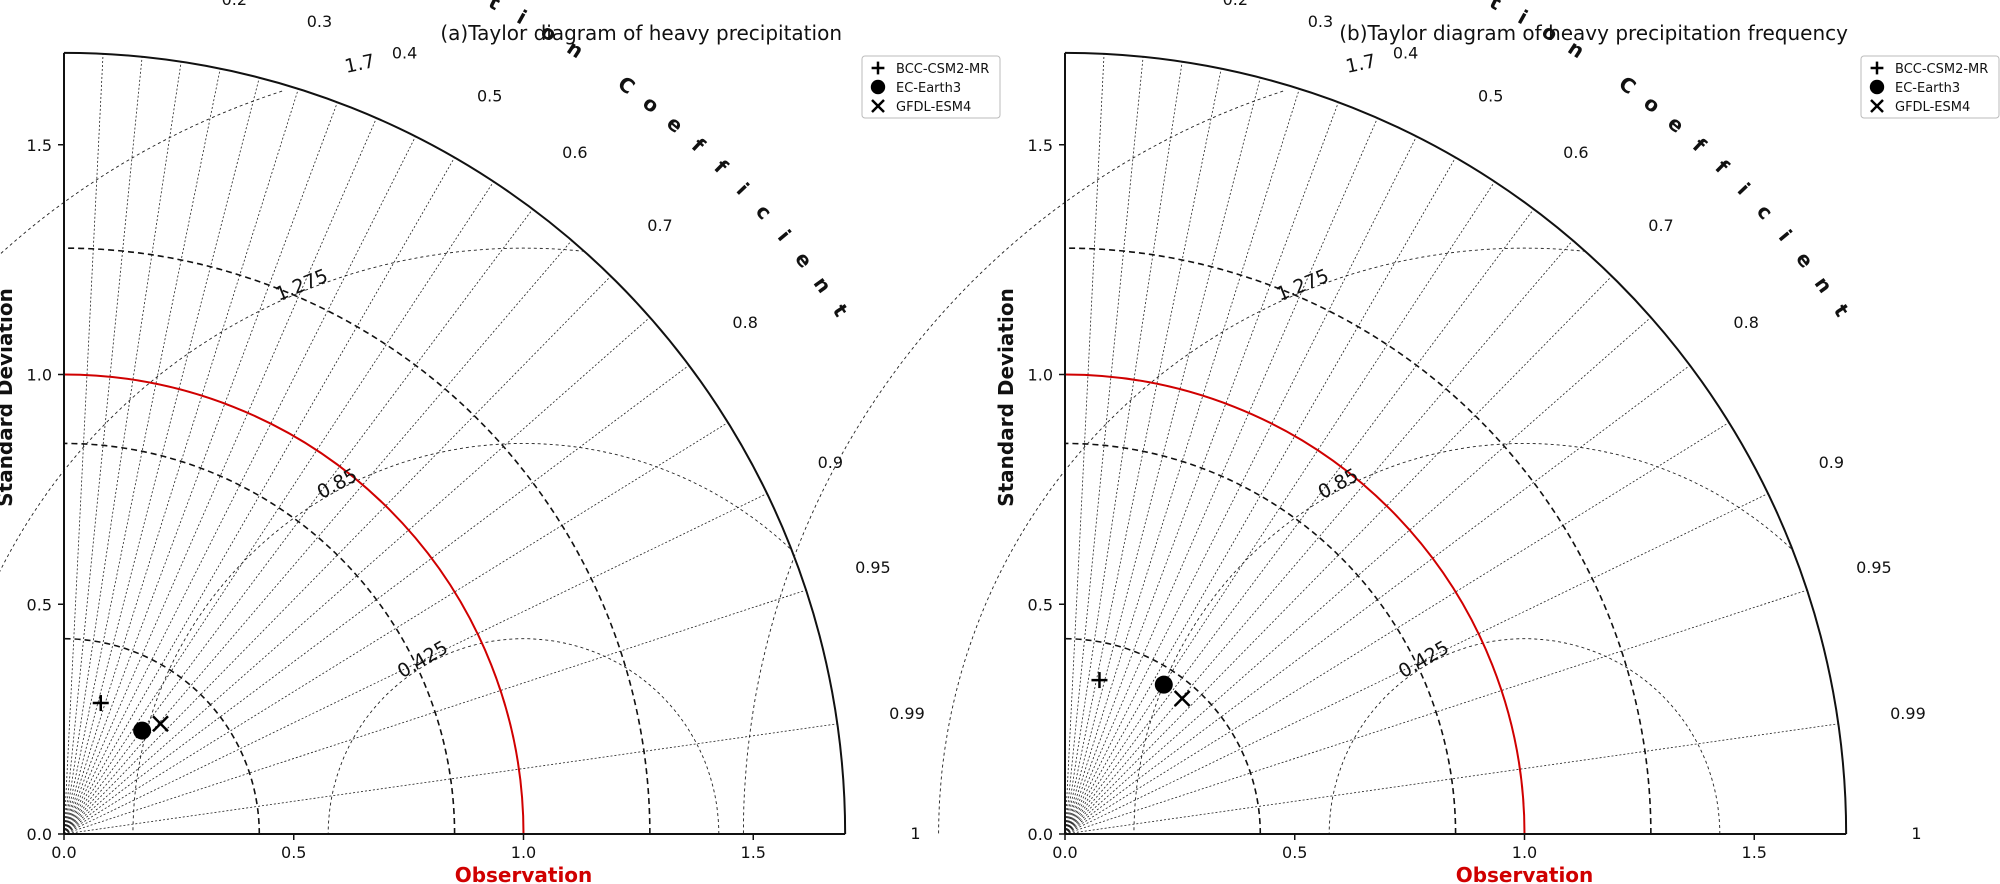  I want to click on corr-axis-title-letter: c, so click(764, 211).